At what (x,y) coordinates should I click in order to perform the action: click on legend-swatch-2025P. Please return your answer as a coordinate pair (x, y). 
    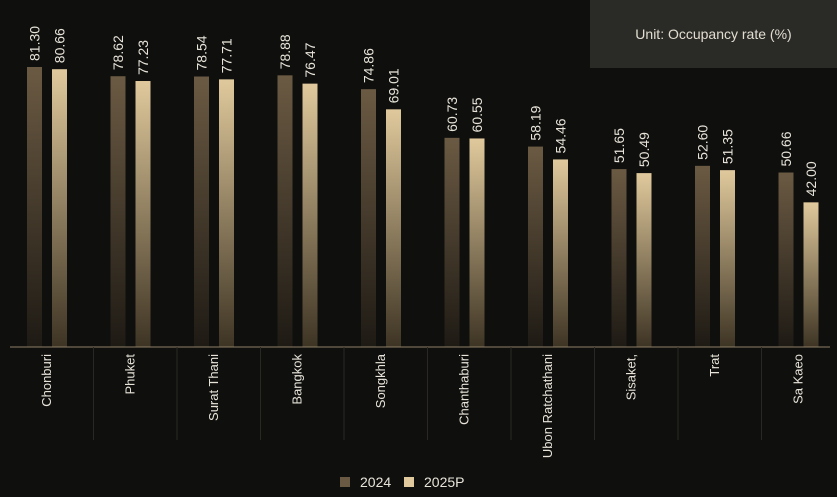
    Looking at the image, I should click on (409, 482).